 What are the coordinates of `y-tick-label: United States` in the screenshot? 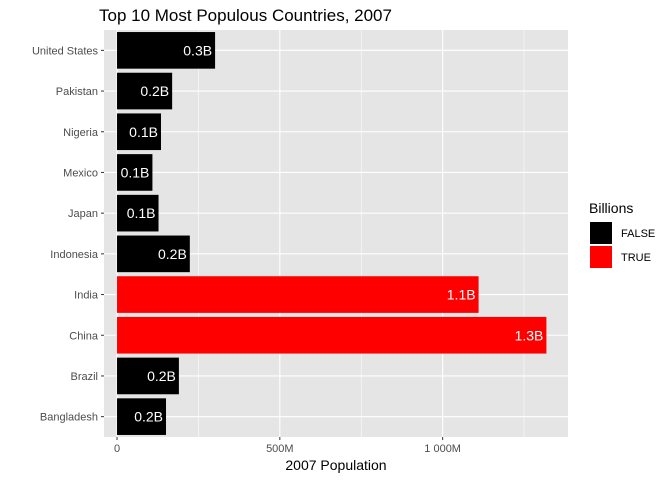 It's located at (65, 51).